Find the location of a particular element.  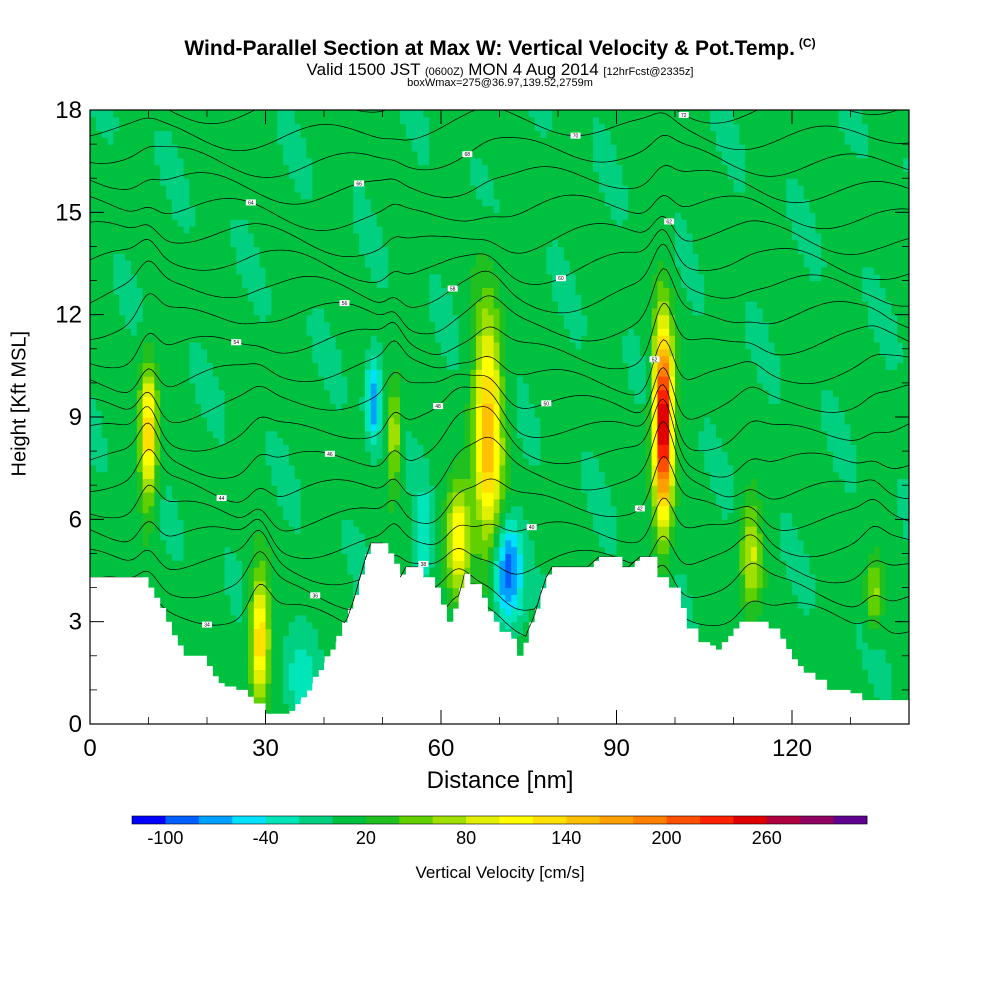

valid-label: Valid 1500 JST is located at coordinates (363, 69).